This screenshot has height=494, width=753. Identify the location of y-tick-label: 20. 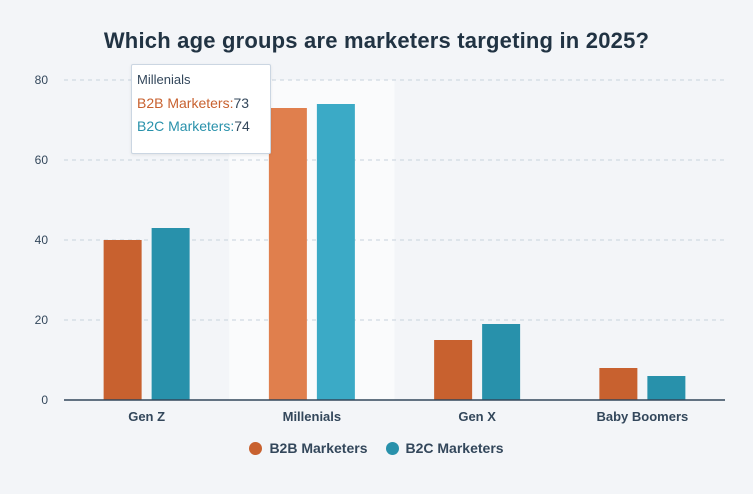
(42, 320).